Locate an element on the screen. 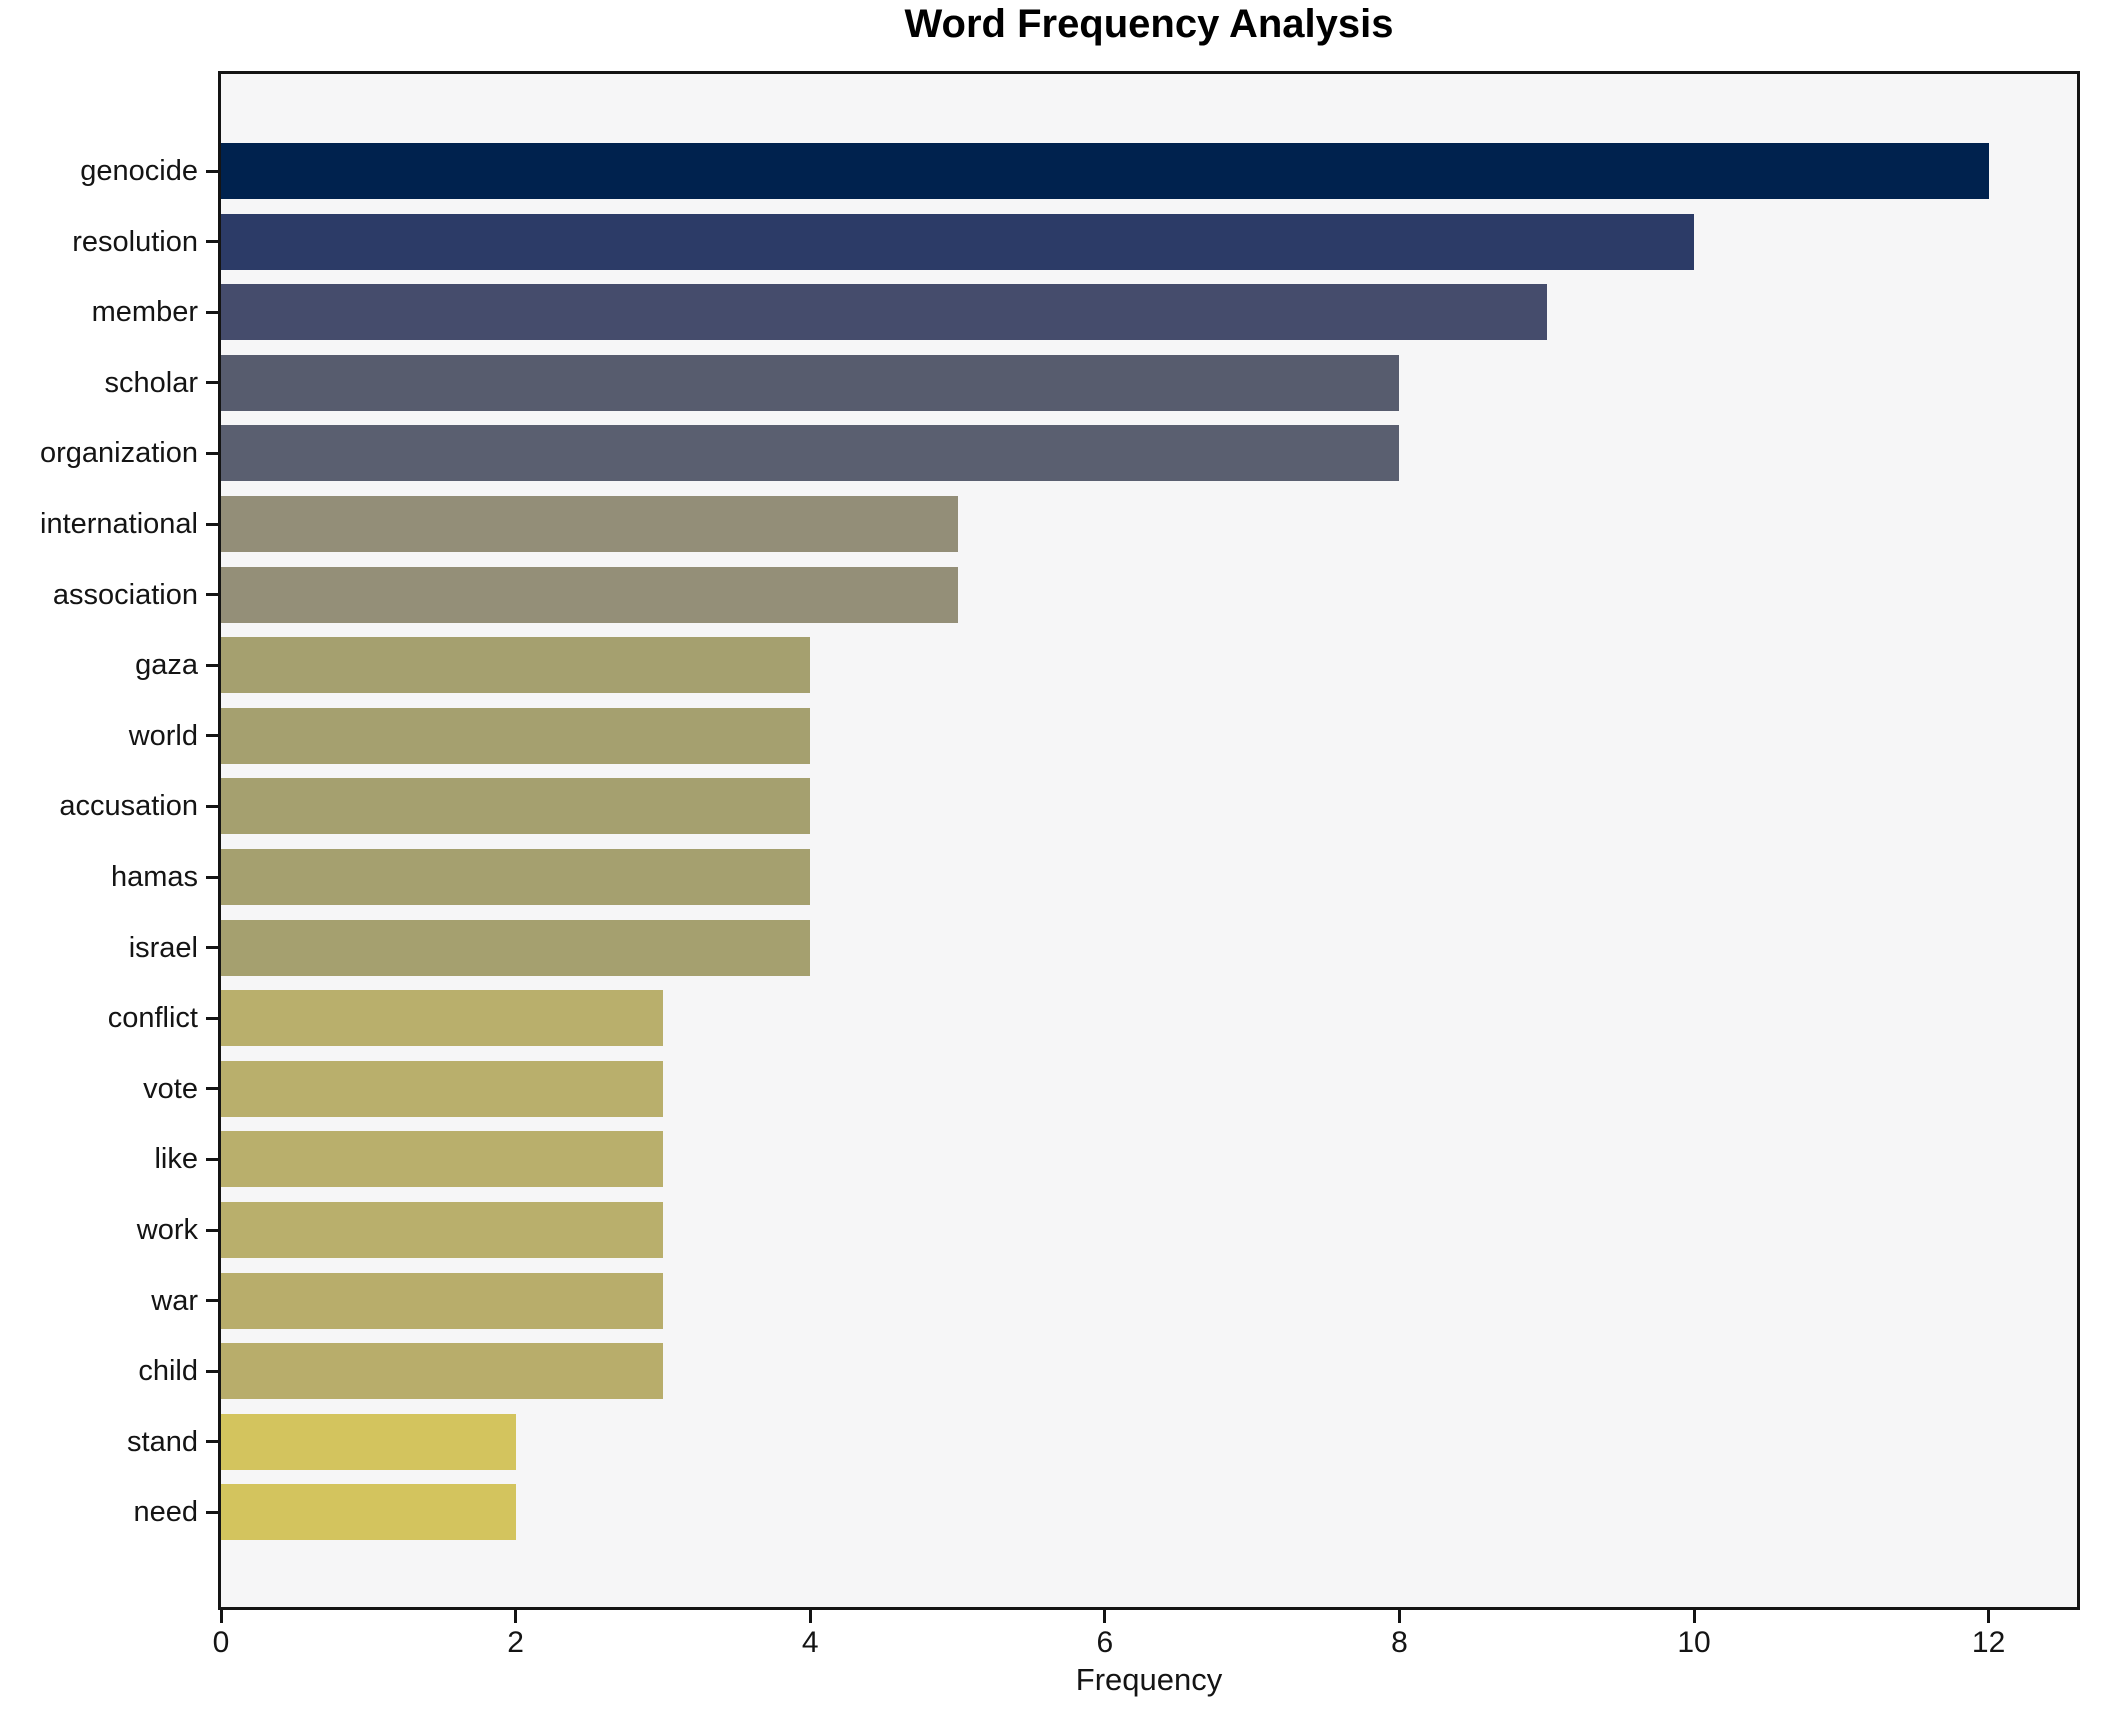  y-tick-work is located at coordinates (212, 1230).